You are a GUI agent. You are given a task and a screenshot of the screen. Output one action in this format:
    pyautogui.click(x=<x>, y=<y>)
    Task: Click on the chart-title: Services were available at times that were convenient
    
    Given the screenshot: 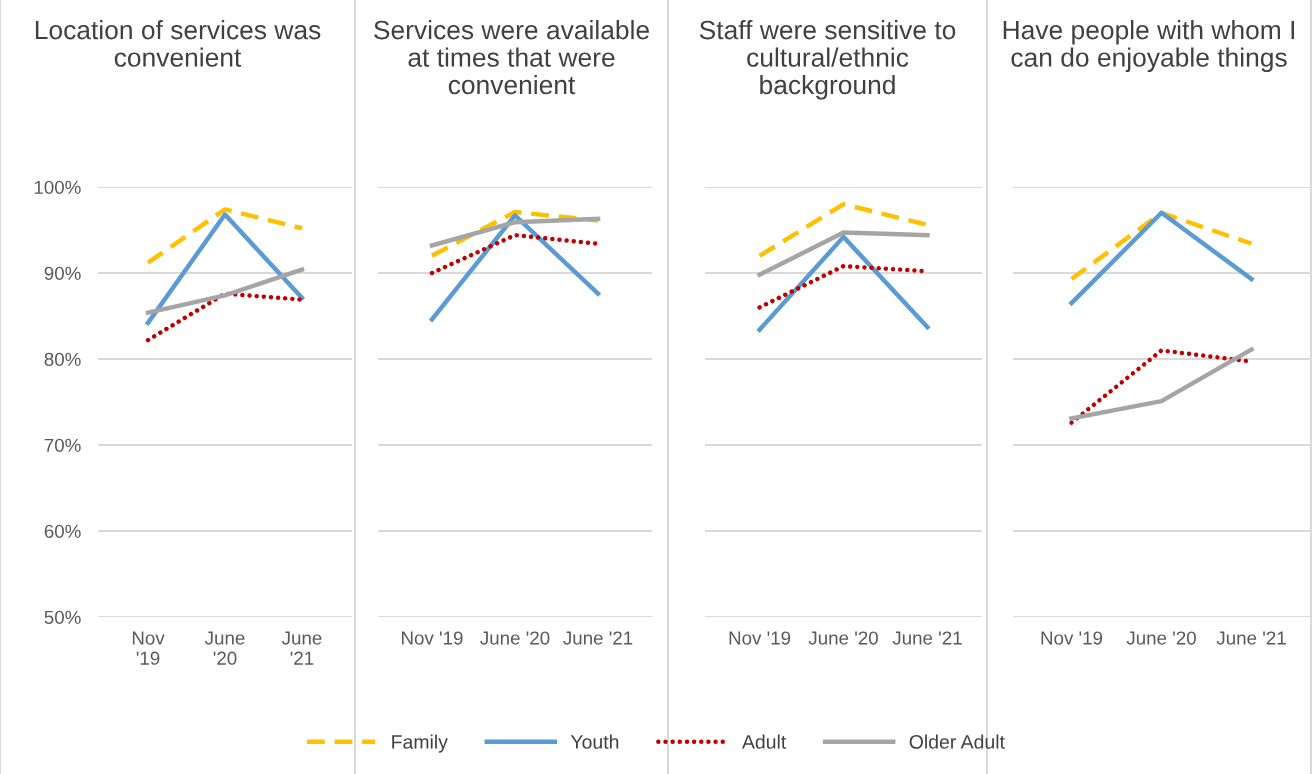 What is the action you would take?
    pyautogui.click(x=511, y=57)
    